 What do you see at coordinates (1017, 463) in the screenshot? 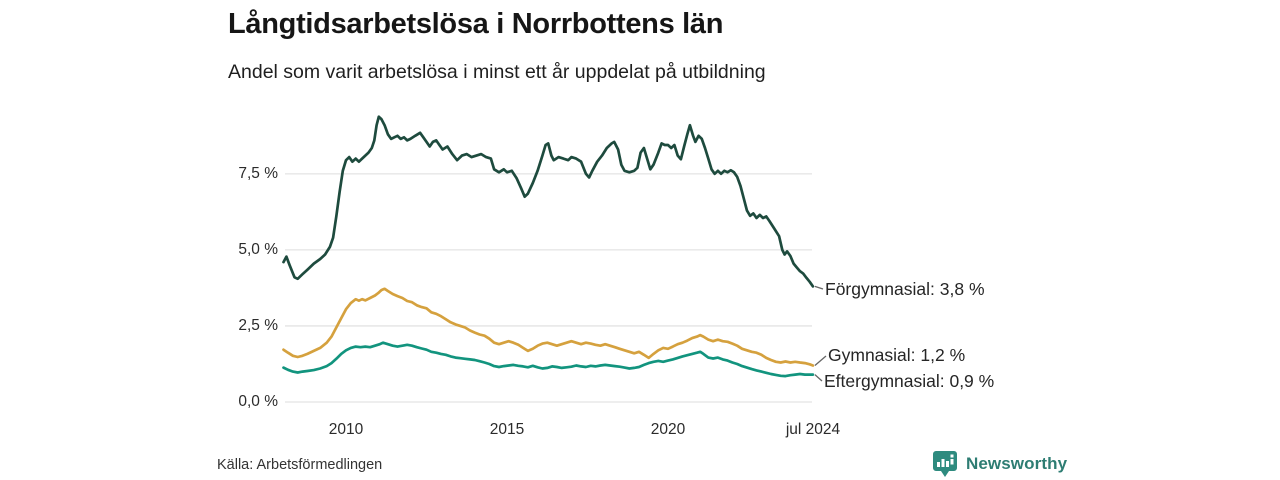
I see `brand-name: Newsworthy` at bounding box center [1017, 463].